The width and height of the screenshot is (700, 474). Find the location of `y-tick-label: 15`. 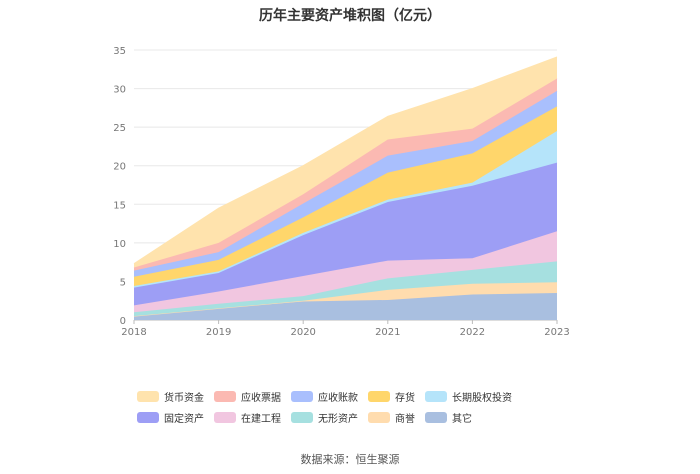

y-tick-label: 15 is located at coordinates (119, 205).